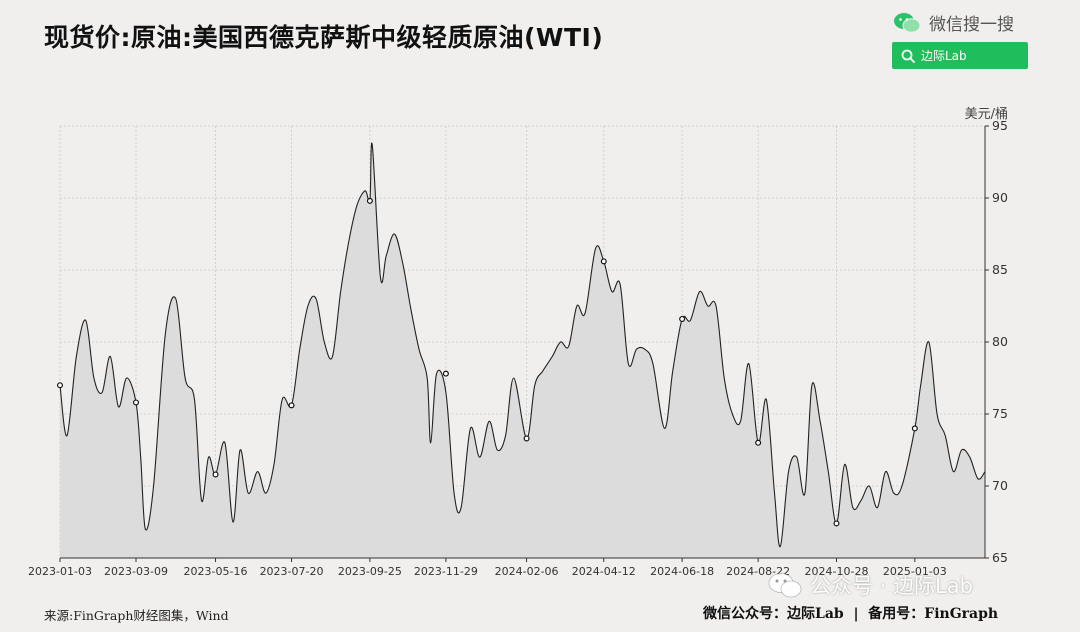 The height and width of the screenshot is (632, 1080). What do you see at coordinates (1000, 341) in the screenshot?
I see `y-tick-label: 80` at bounding box center [1000, 341].